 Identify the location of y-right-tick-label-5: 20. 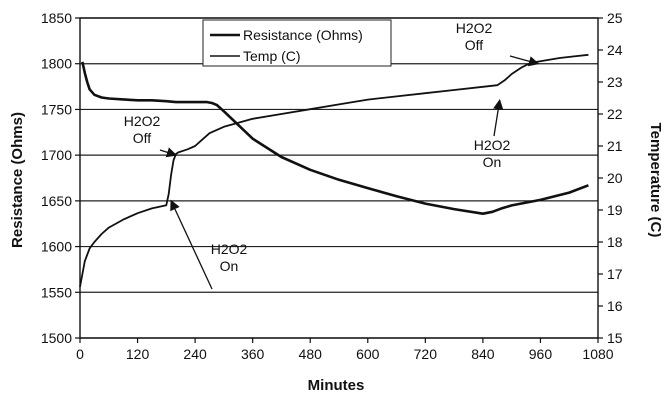
(615, 178).